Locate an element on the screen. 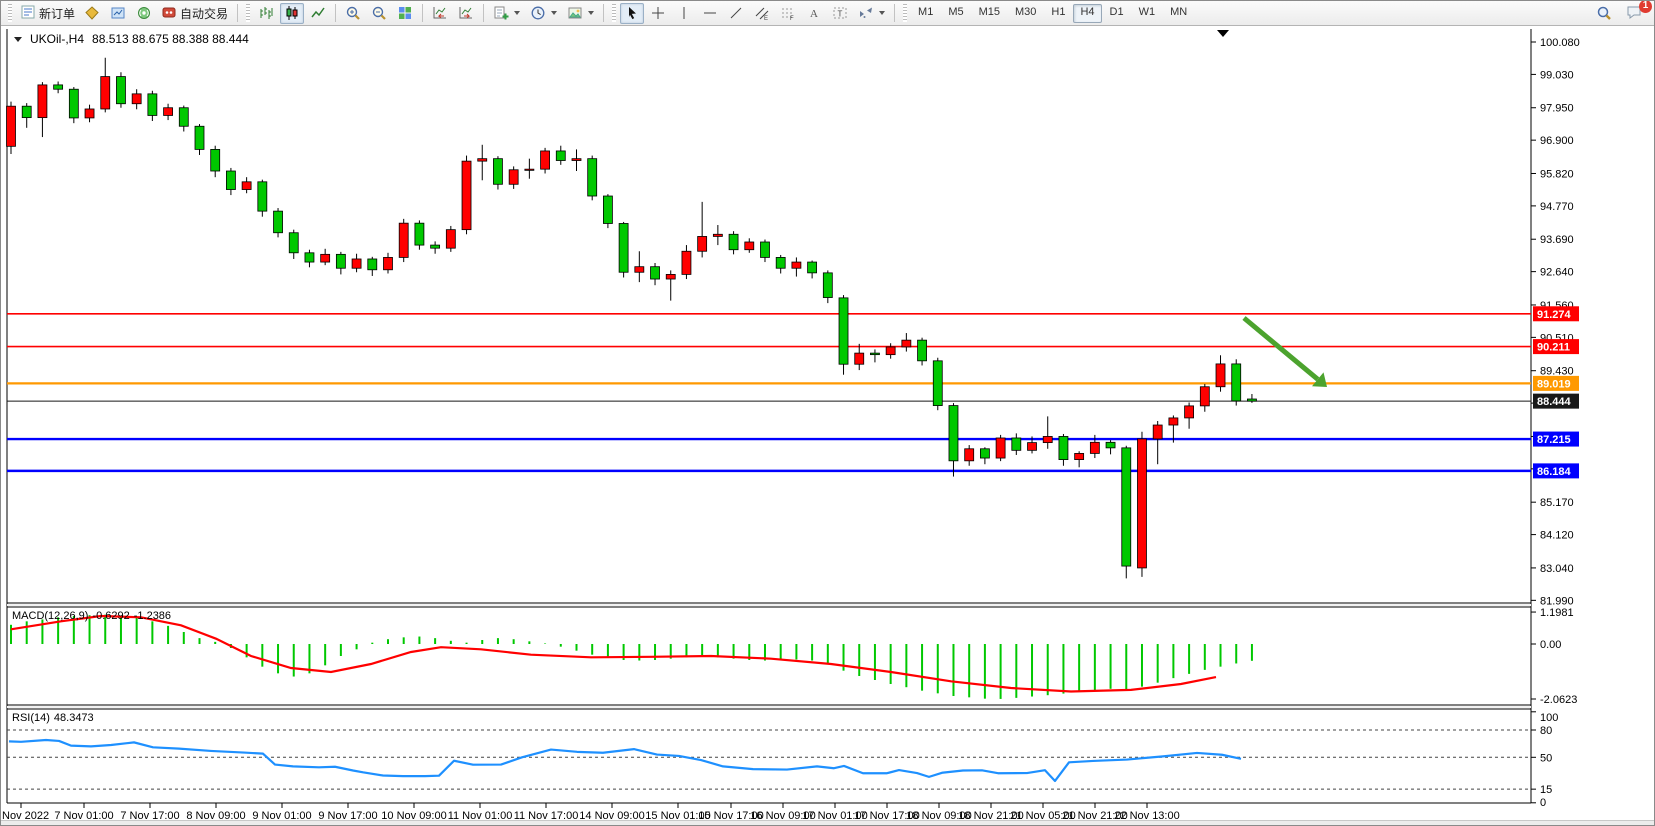 This screenshot has width=1655, height=826. fibo-icon: F is located at coordinates (788, 13).